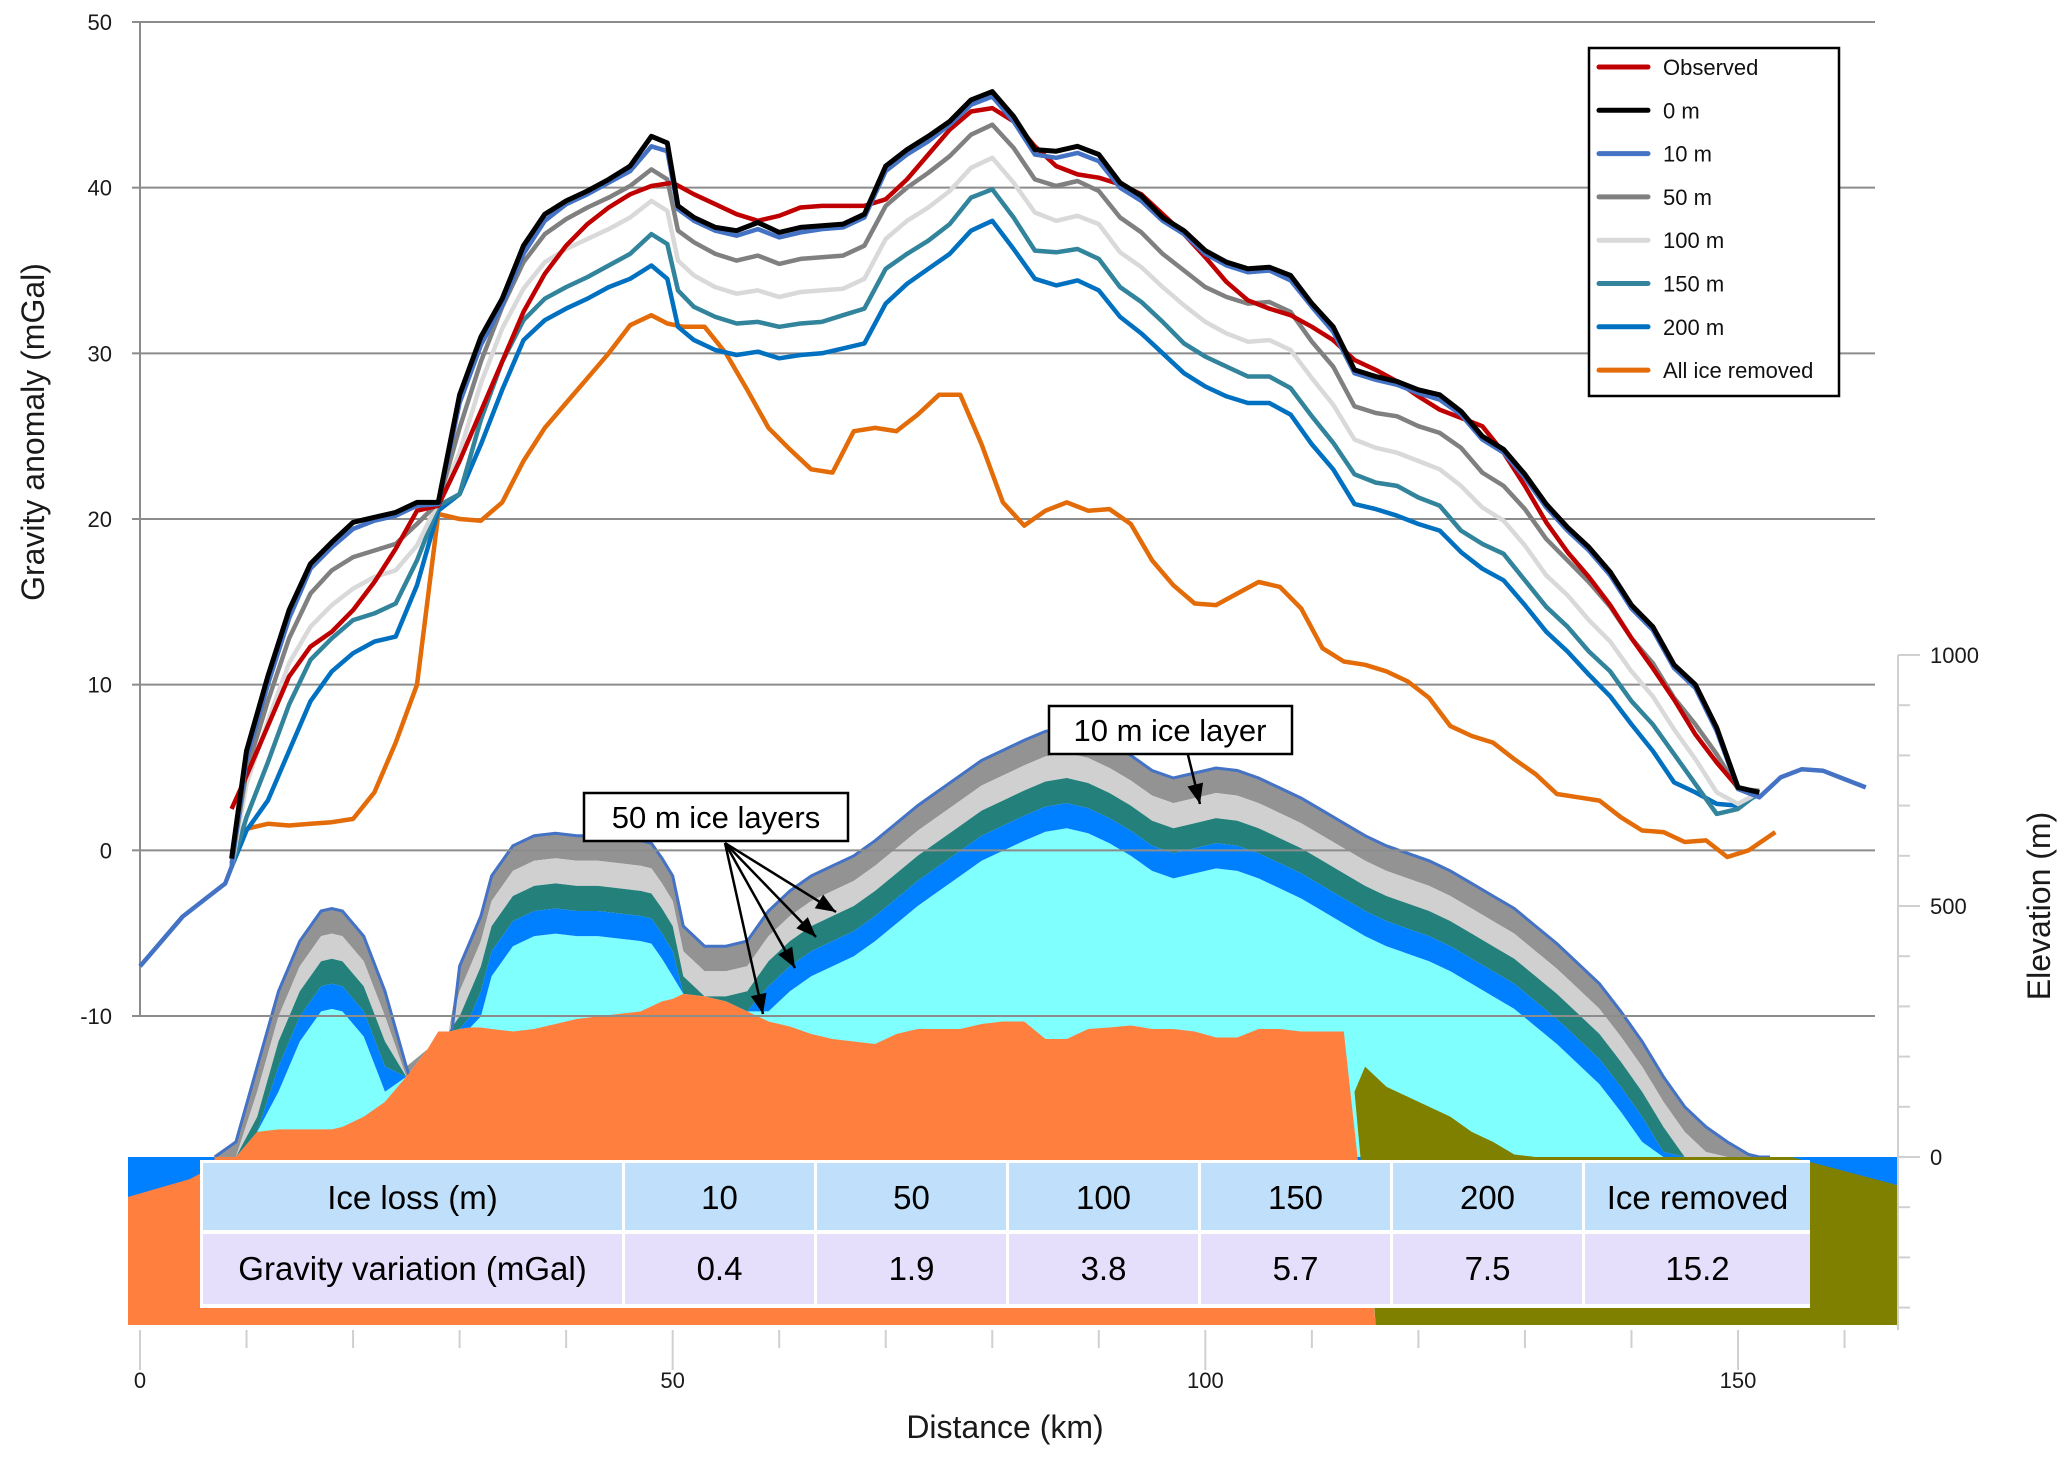 This screenshot has height=1463, width=2067. Describe the element at coordinates (106, 850) in the screenshot. I see `y-tick-label: 0` at that location.